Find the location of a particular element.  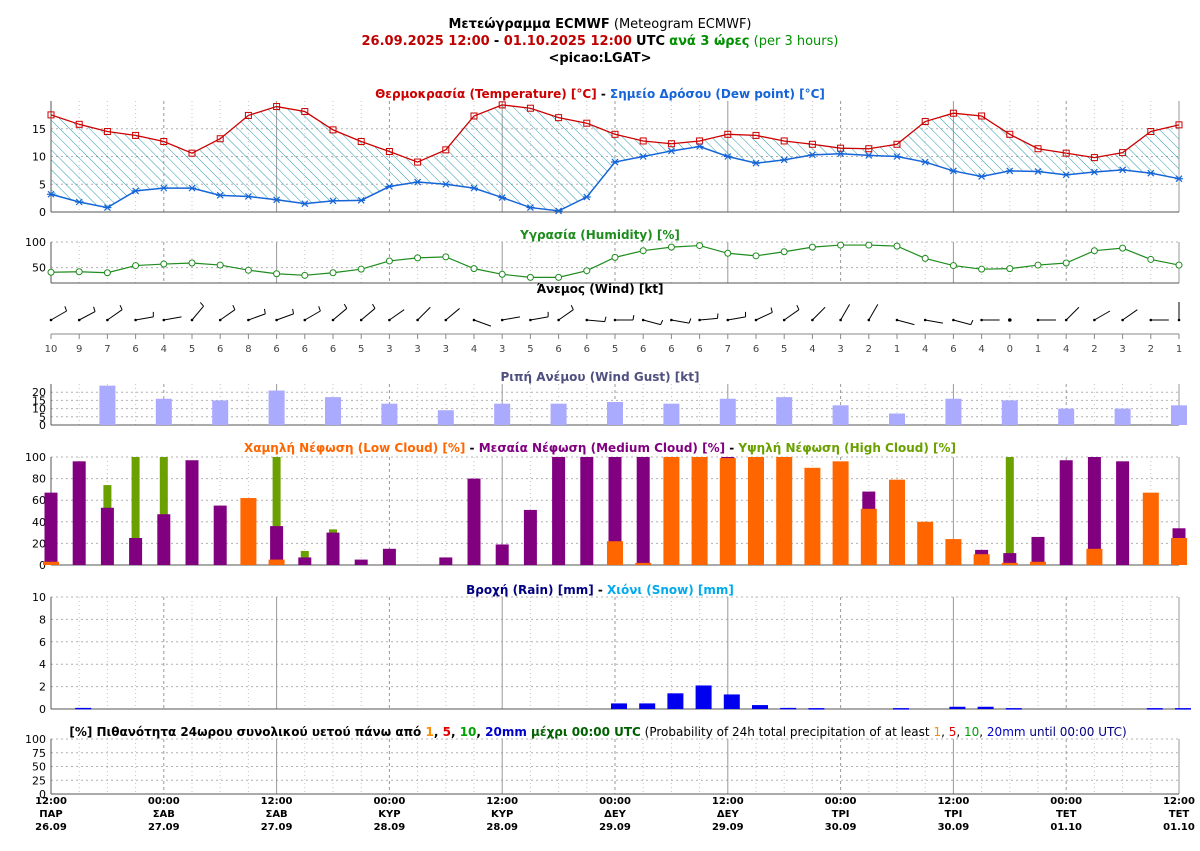

wind-speed-label: 3 is located at coordinates (502, 349).